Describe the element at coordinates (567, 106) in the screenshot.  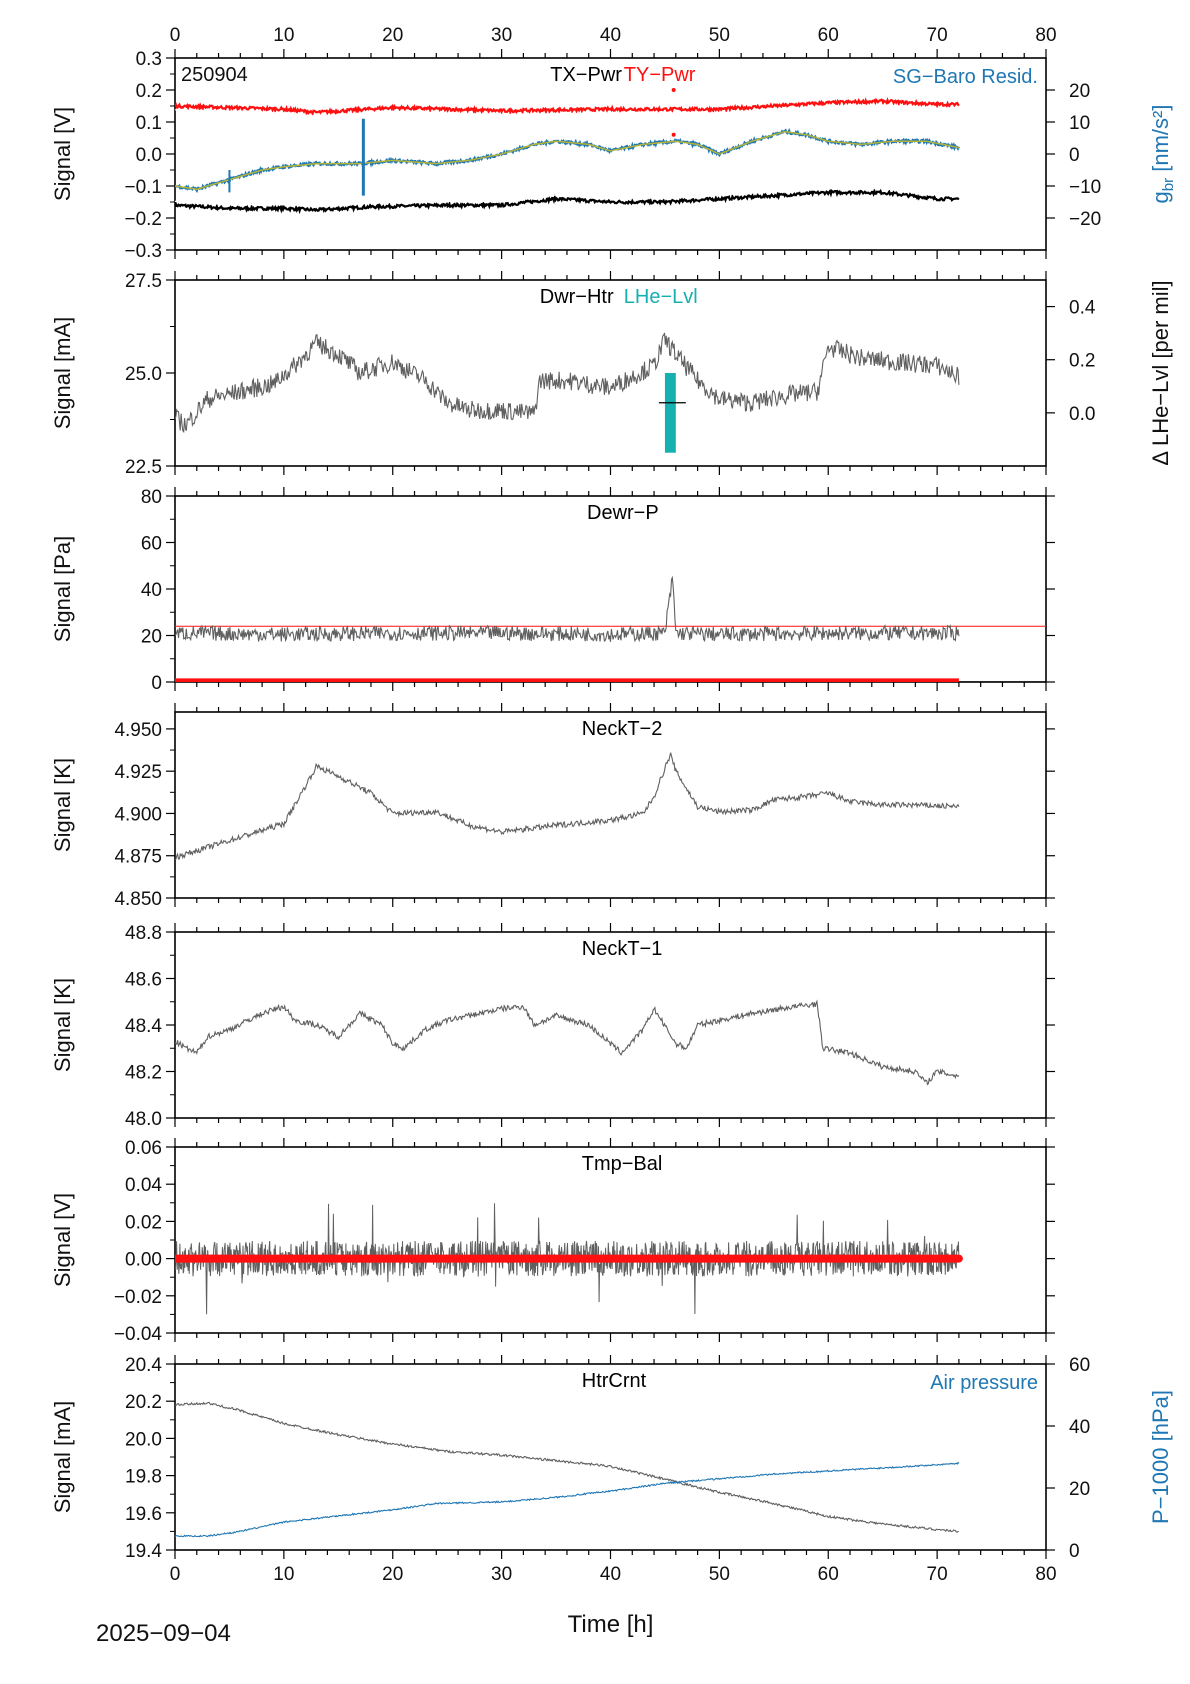
I see `series-ty-pwr` at that location.